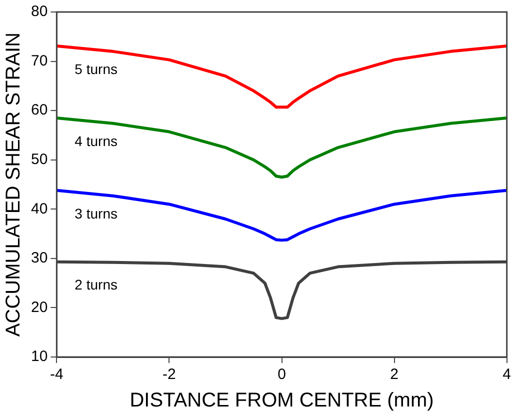  Describe the element at coordinates (13, 184) in the screenshot. I see `y-axis-title: ACCUMULATED SHEAR STRAIN` at that location.